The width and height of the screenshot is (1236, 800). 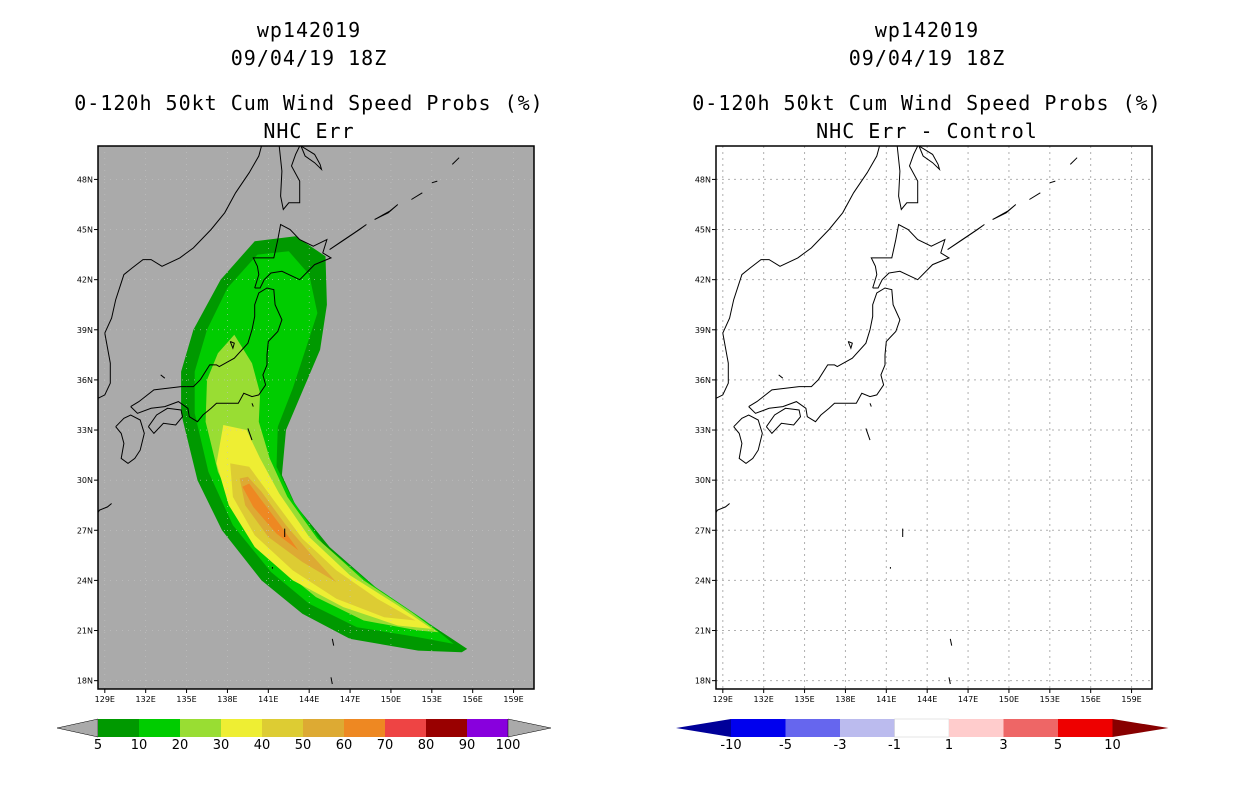 I want to click on lat-tick-label: 39N, so click(x=85, y=330).